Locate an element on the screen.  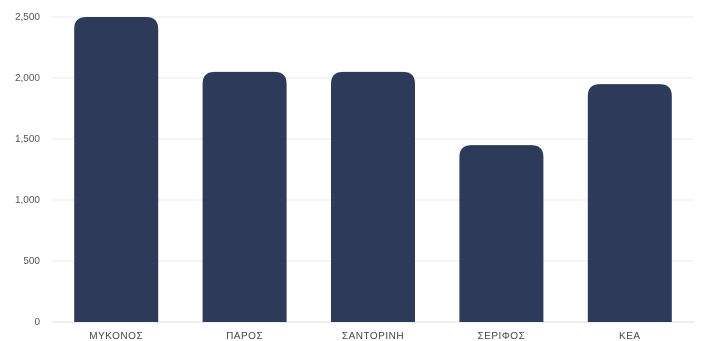
x-tick-label: ΠΑΡΟΣ is located at coordinates (244, 336).